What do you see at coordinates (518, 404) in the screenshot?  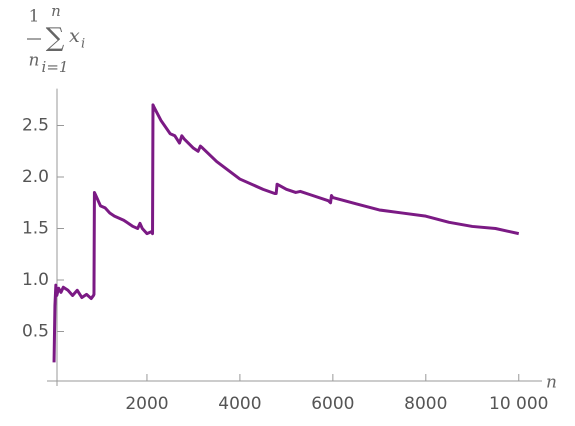 I see `x-tick-label: 10 000` at bounding box center [518, 404].